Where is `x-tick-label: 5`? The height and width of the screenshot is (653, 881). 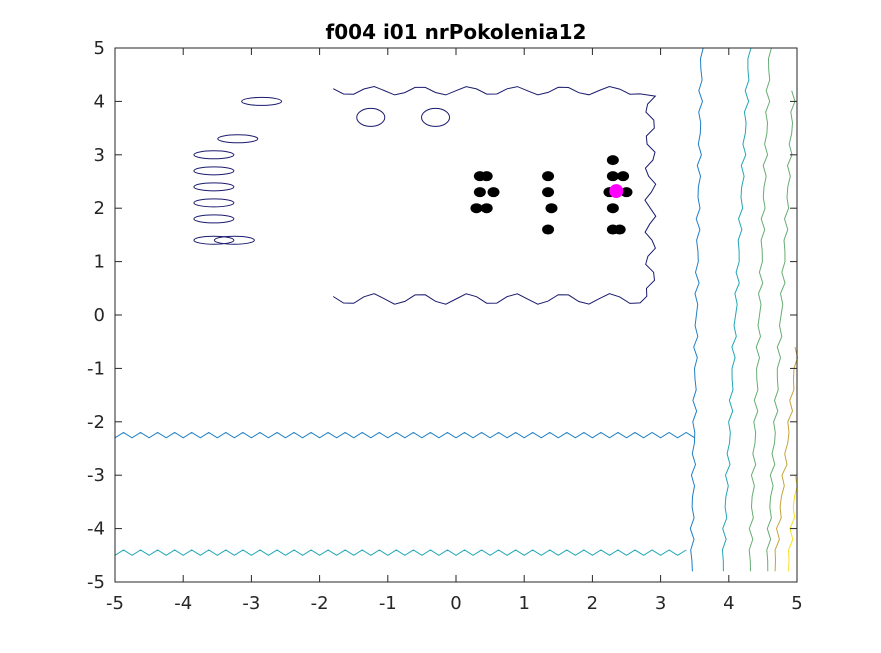
x-tick-label: 5 is located at coordinates (796, 603).